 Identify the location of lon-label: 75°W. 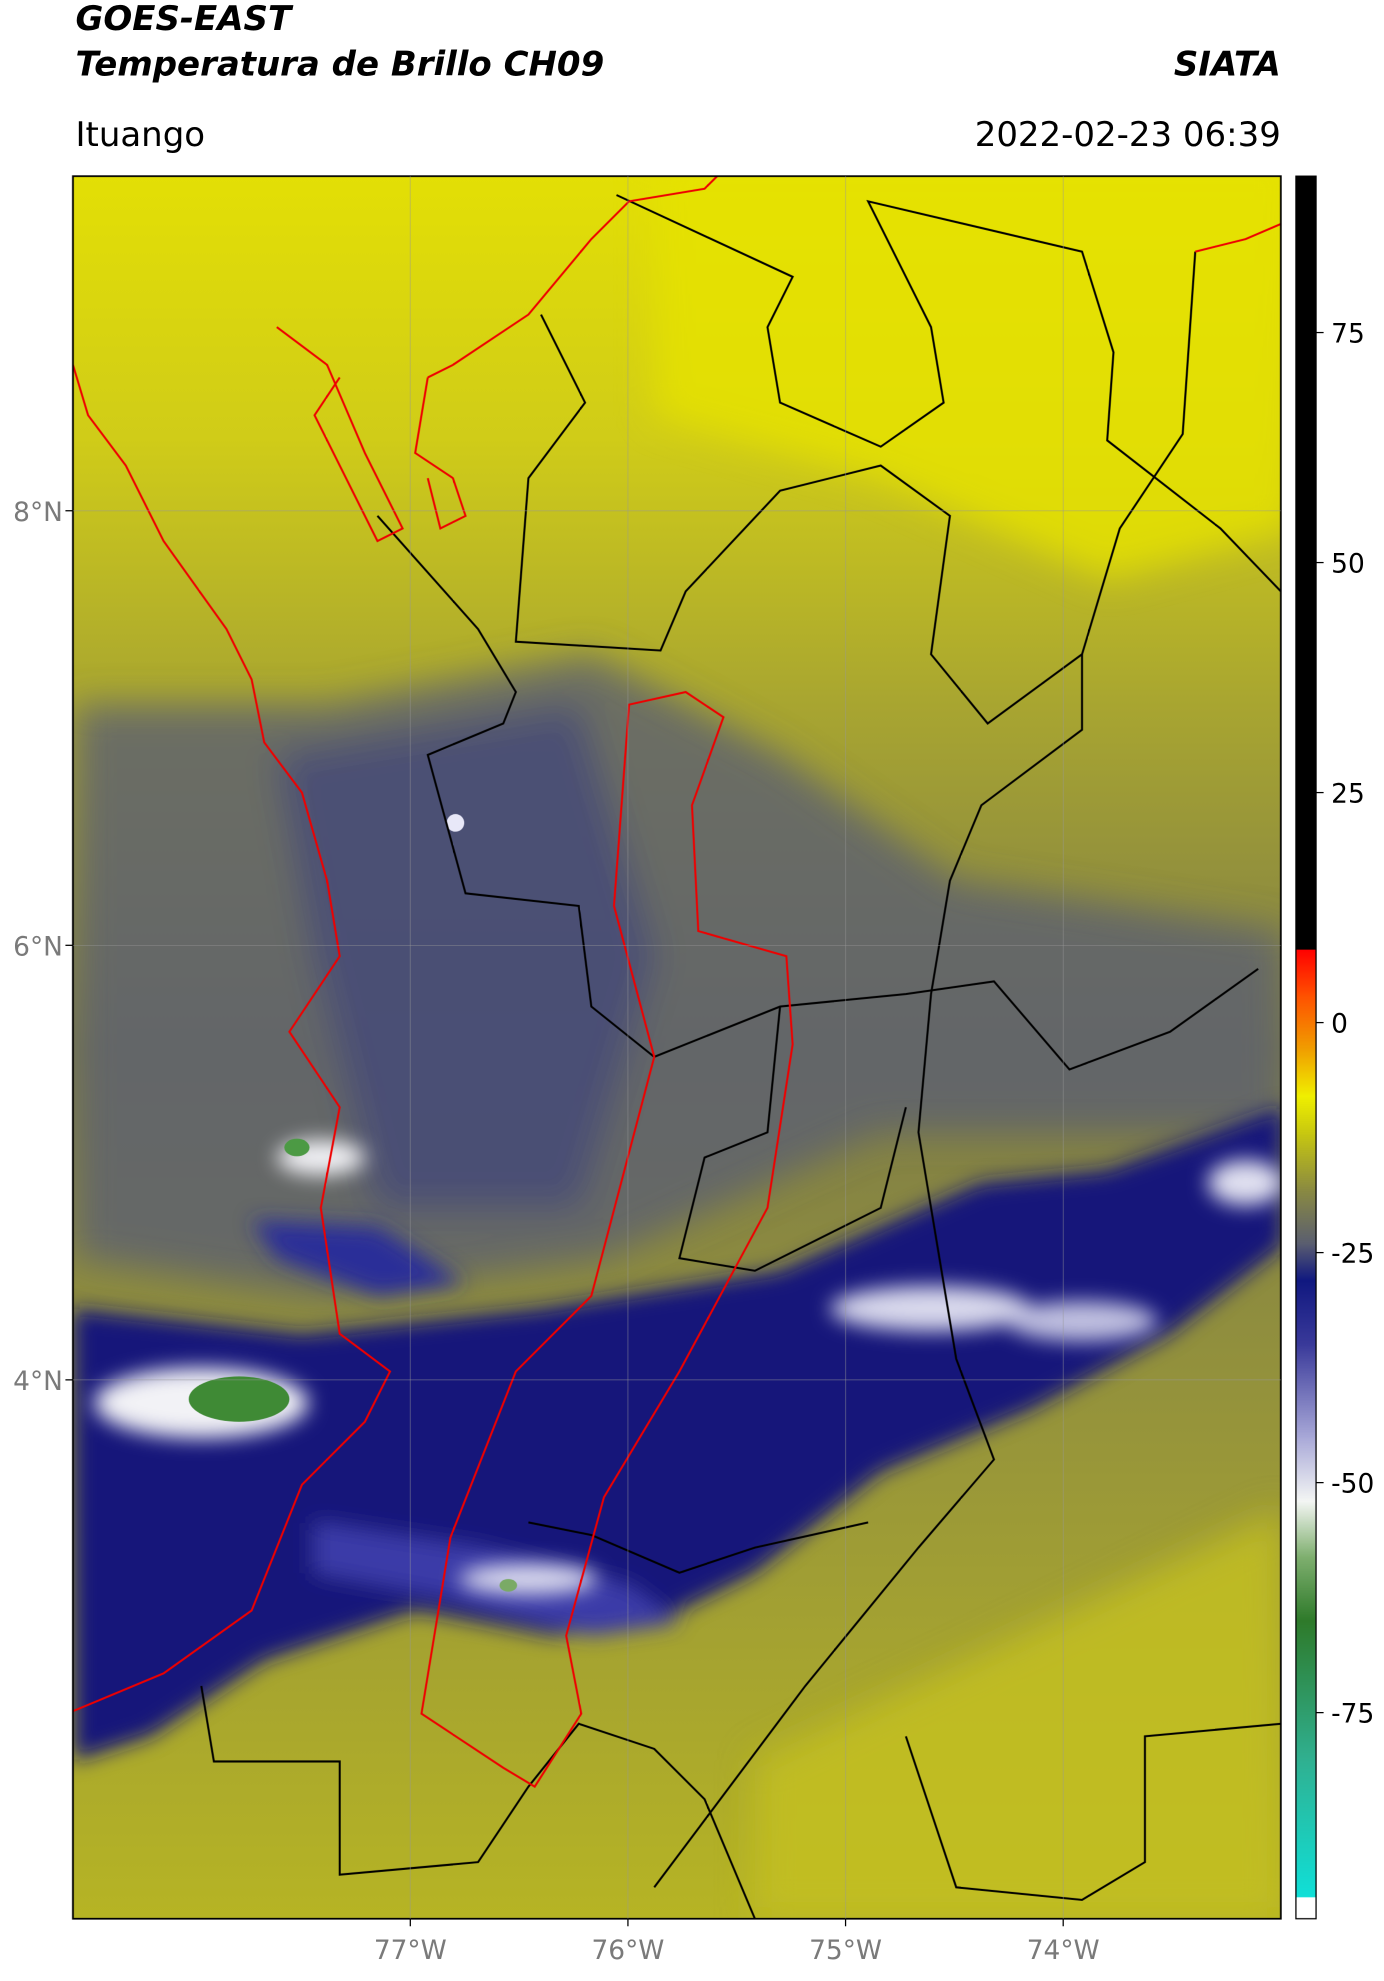
(845, 1950).